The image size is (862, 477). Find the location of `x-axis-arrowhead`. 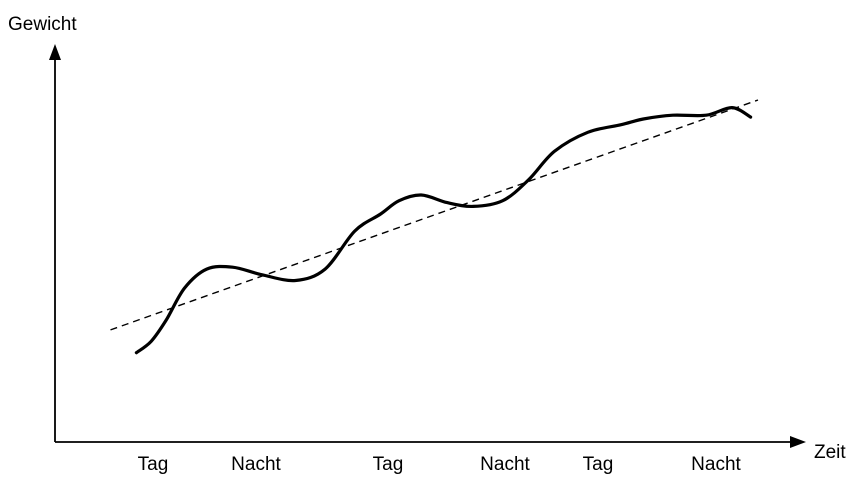

x-axis-arrowhead is located at coordinates (798, 442).